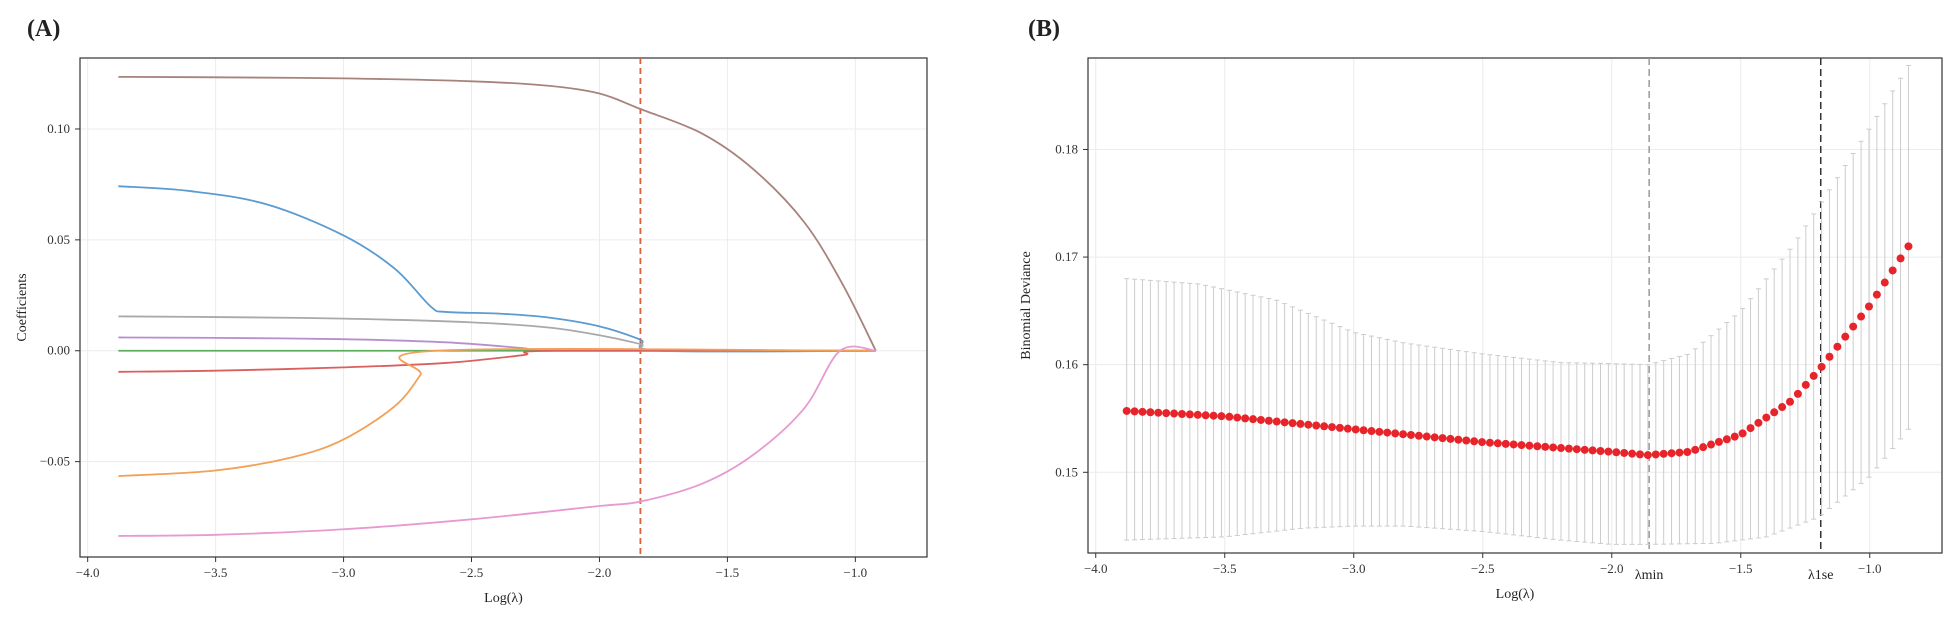 This screenshot has width=1954, height=622. Describe the element at coordinates (1026, 305) in the screenshot. I see `y-axis-label: Binomial Deviance` at that location.